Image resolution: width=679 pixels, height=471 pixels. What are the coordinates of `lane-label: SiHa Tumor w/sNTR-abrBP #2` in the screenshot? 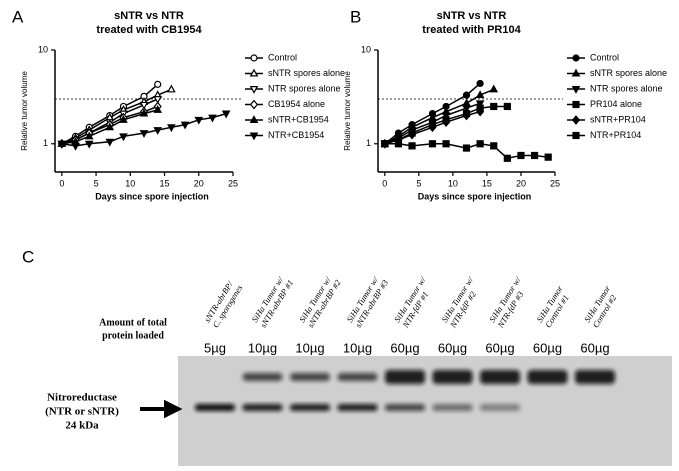 It's located at (320, 302).